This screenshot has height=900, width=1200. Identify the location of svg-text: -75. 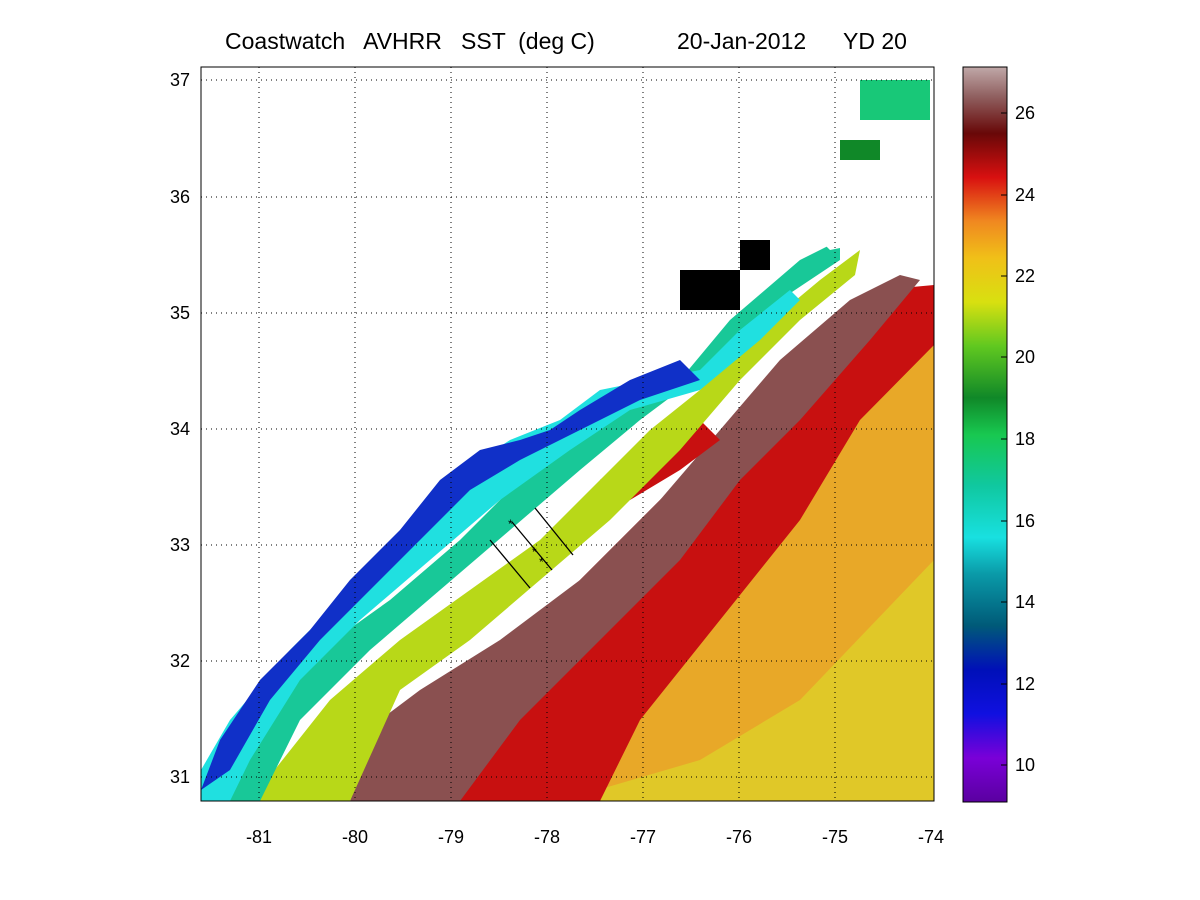
(835, 837).